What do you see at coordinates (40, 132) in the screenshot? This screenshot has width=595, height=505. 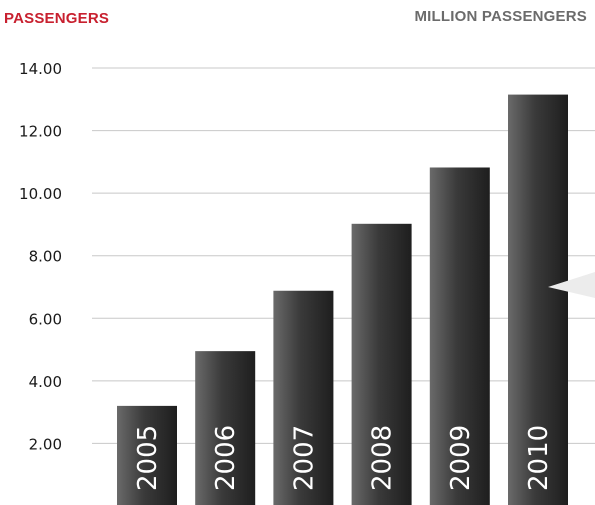 I see `y-tick-label: 12.00` at bounding box center [40, 132].